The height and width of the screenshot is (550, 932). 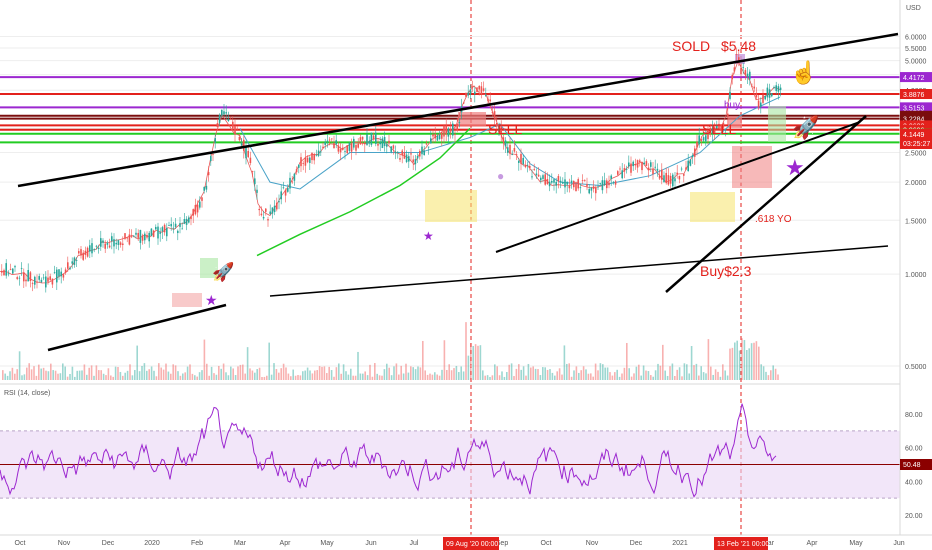 I want to click on date-badge-1-label: 09 Aug '20 00:00, so click(x=472, y=544).